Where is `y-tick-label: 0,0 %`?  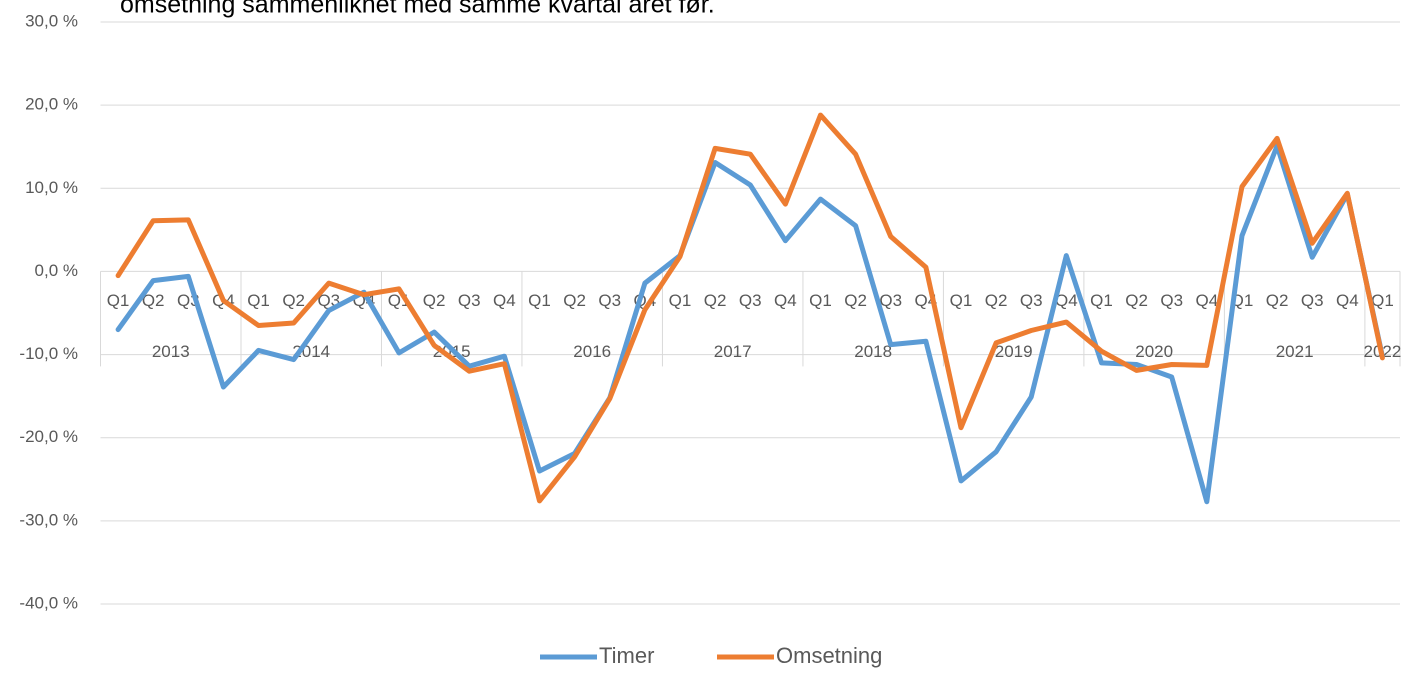
y-tick-label: 0,0 % is located at coordinates (56, 270).